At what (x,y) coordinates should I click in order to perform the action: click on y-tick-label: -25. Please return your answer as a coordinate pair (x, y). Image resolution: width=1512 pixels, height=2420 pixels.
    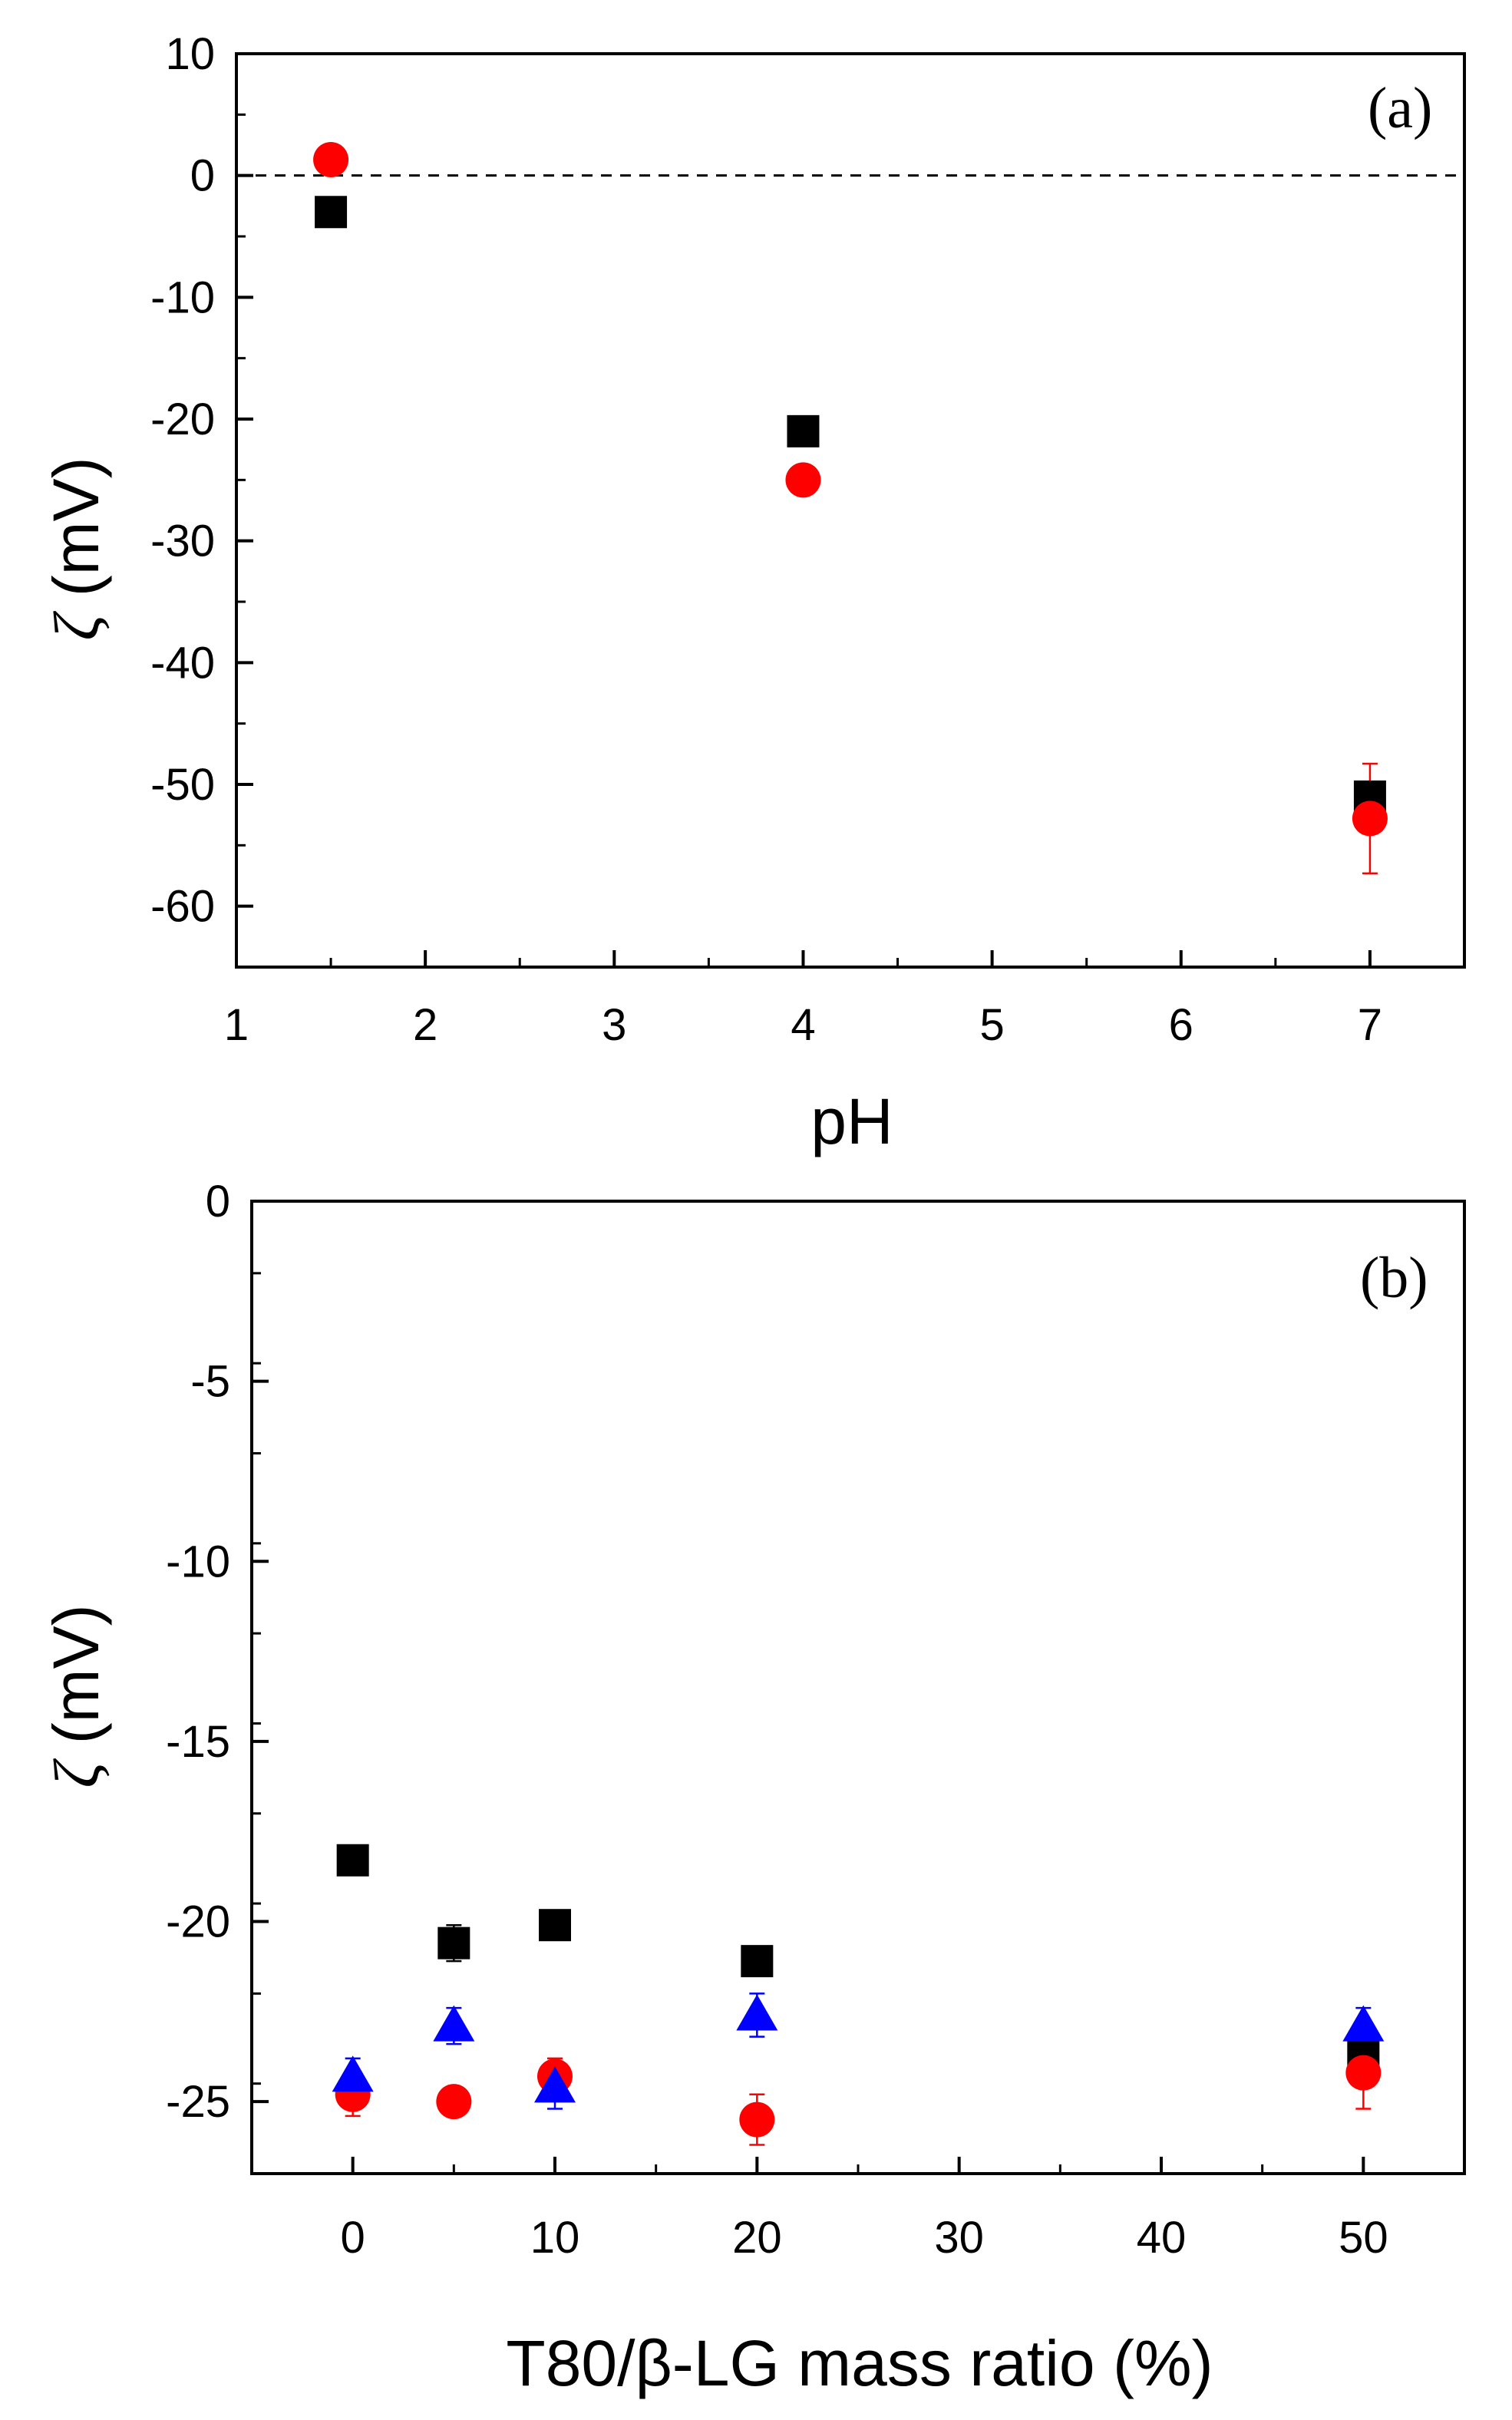
    Looking at the image, I should click on (198, 2102).